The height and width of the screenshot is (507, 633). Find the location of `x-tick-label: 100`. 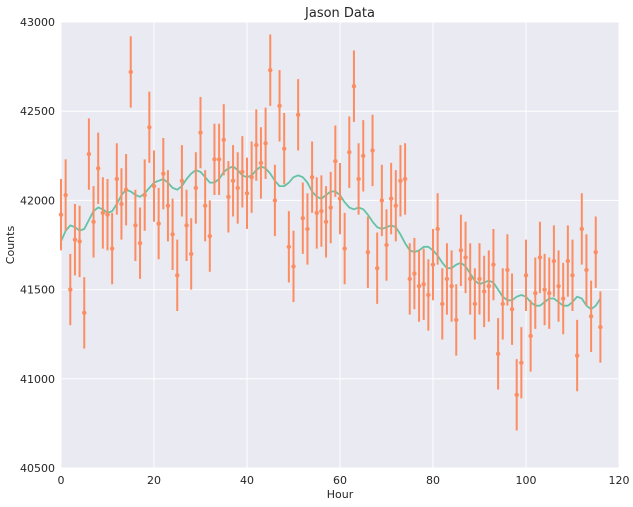

x-tick-label: 100 is located at coordinates (526, 480).